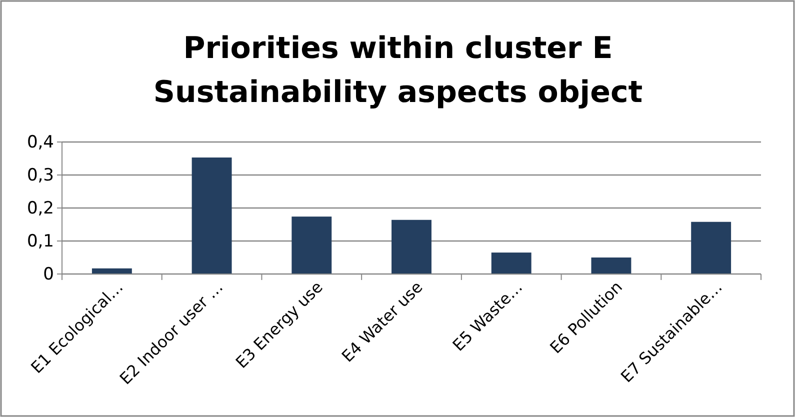  What do you see at coordinates (398, 70) in the screenshot?
I see `chart-title: Priorities within cluster E Sustainability aspects object` at bounding box center [398, 70].